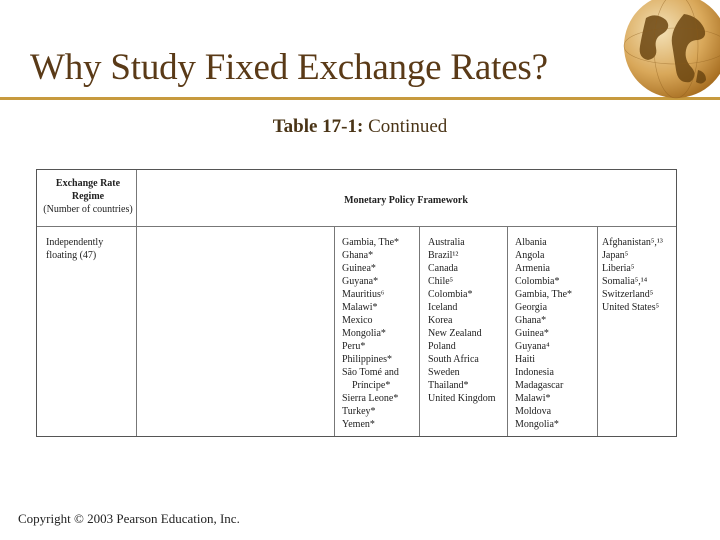  I want to click on table-caption: Table 17-1: Continued, so click(360, 127).